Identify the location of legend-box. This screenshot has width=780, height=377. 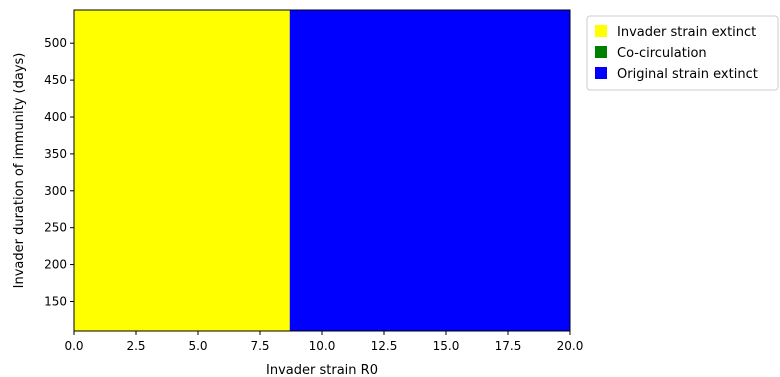
(682, 53).